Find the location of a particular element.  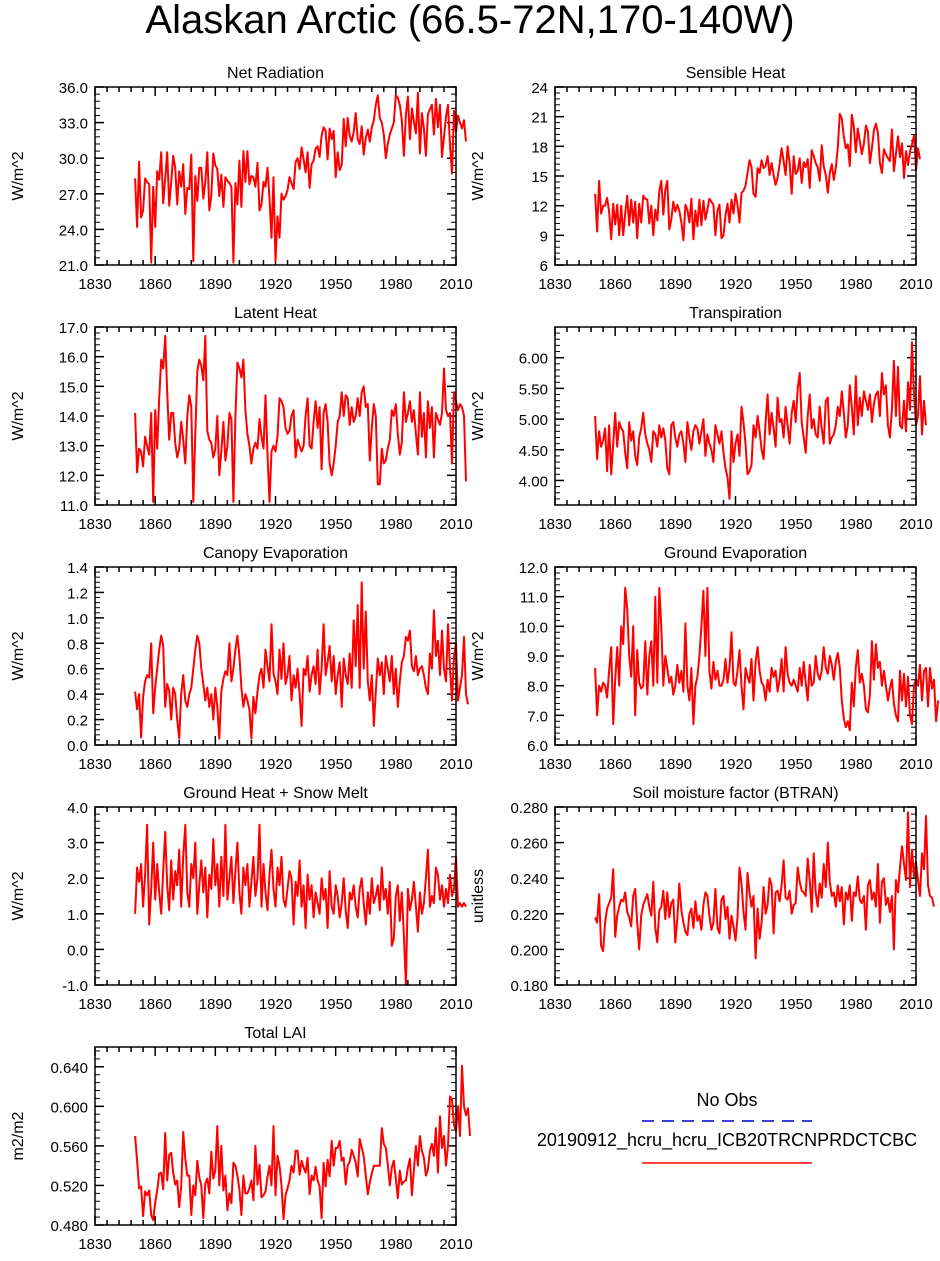

y-tick-label: 30.0 is located at coordinates (73, 159).